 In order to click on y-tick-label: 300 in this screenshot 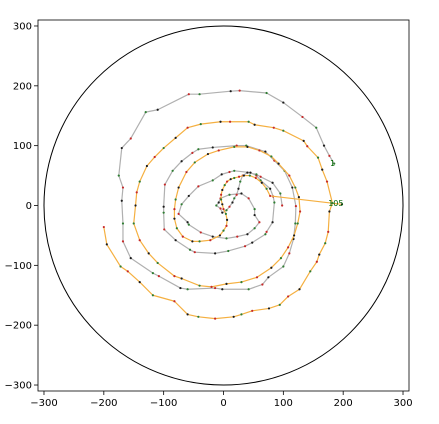, I will do `click(22, 26)`.